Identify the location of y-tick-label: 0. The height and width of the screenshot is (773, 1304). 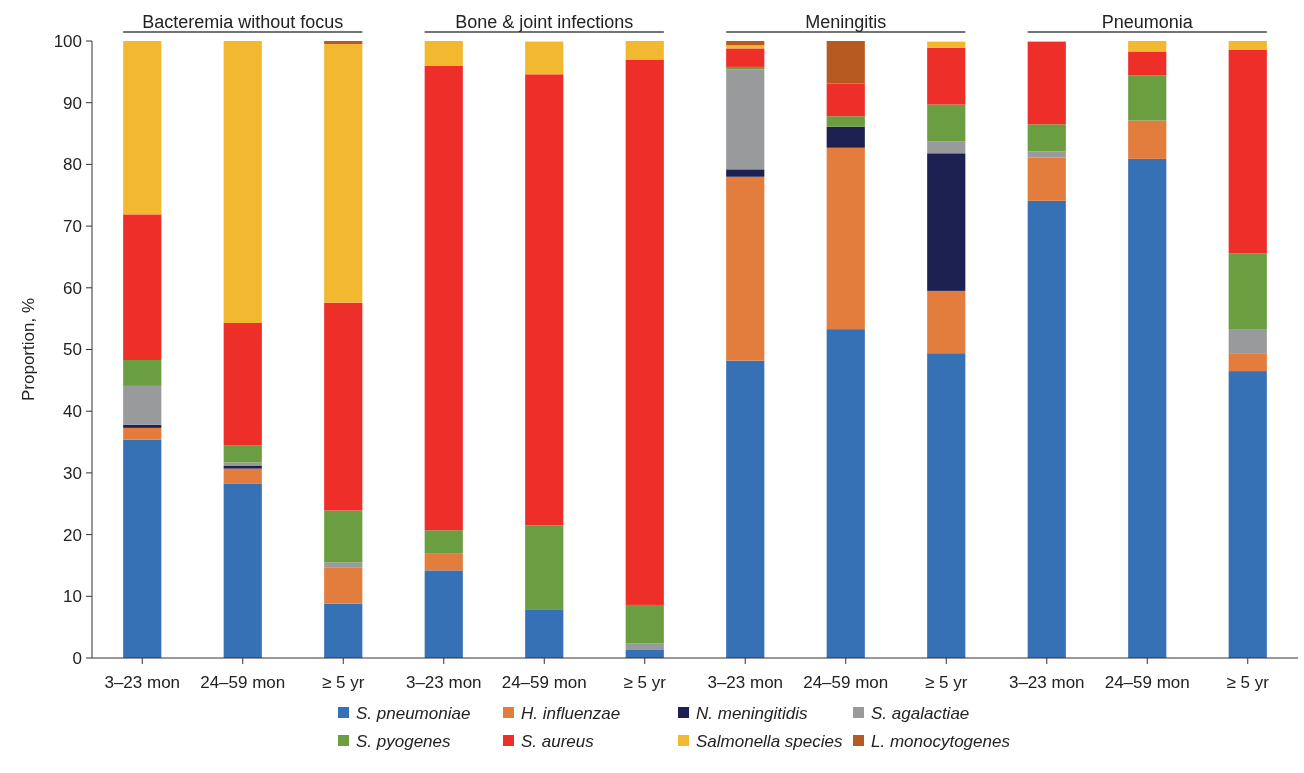
(77, 658).